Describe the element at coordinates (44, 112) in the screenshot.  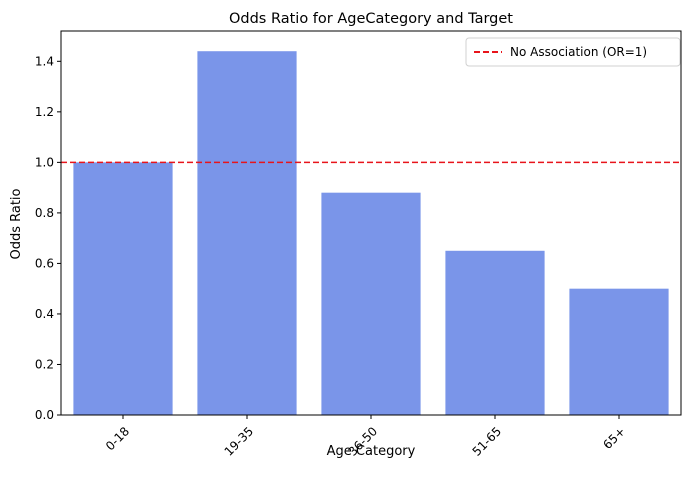
I see `y-tick-label: 1.2` at that location.